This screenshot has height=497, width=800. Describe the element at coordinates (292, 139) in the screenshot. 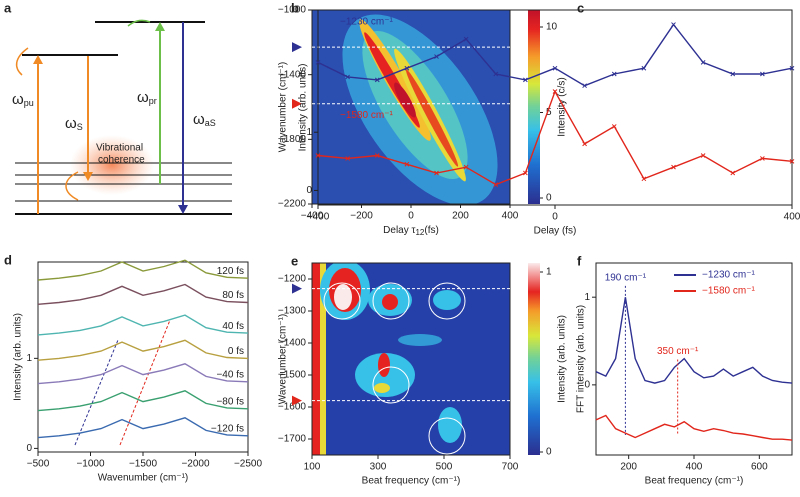

I see `y-tick-label: −1800` at that location.